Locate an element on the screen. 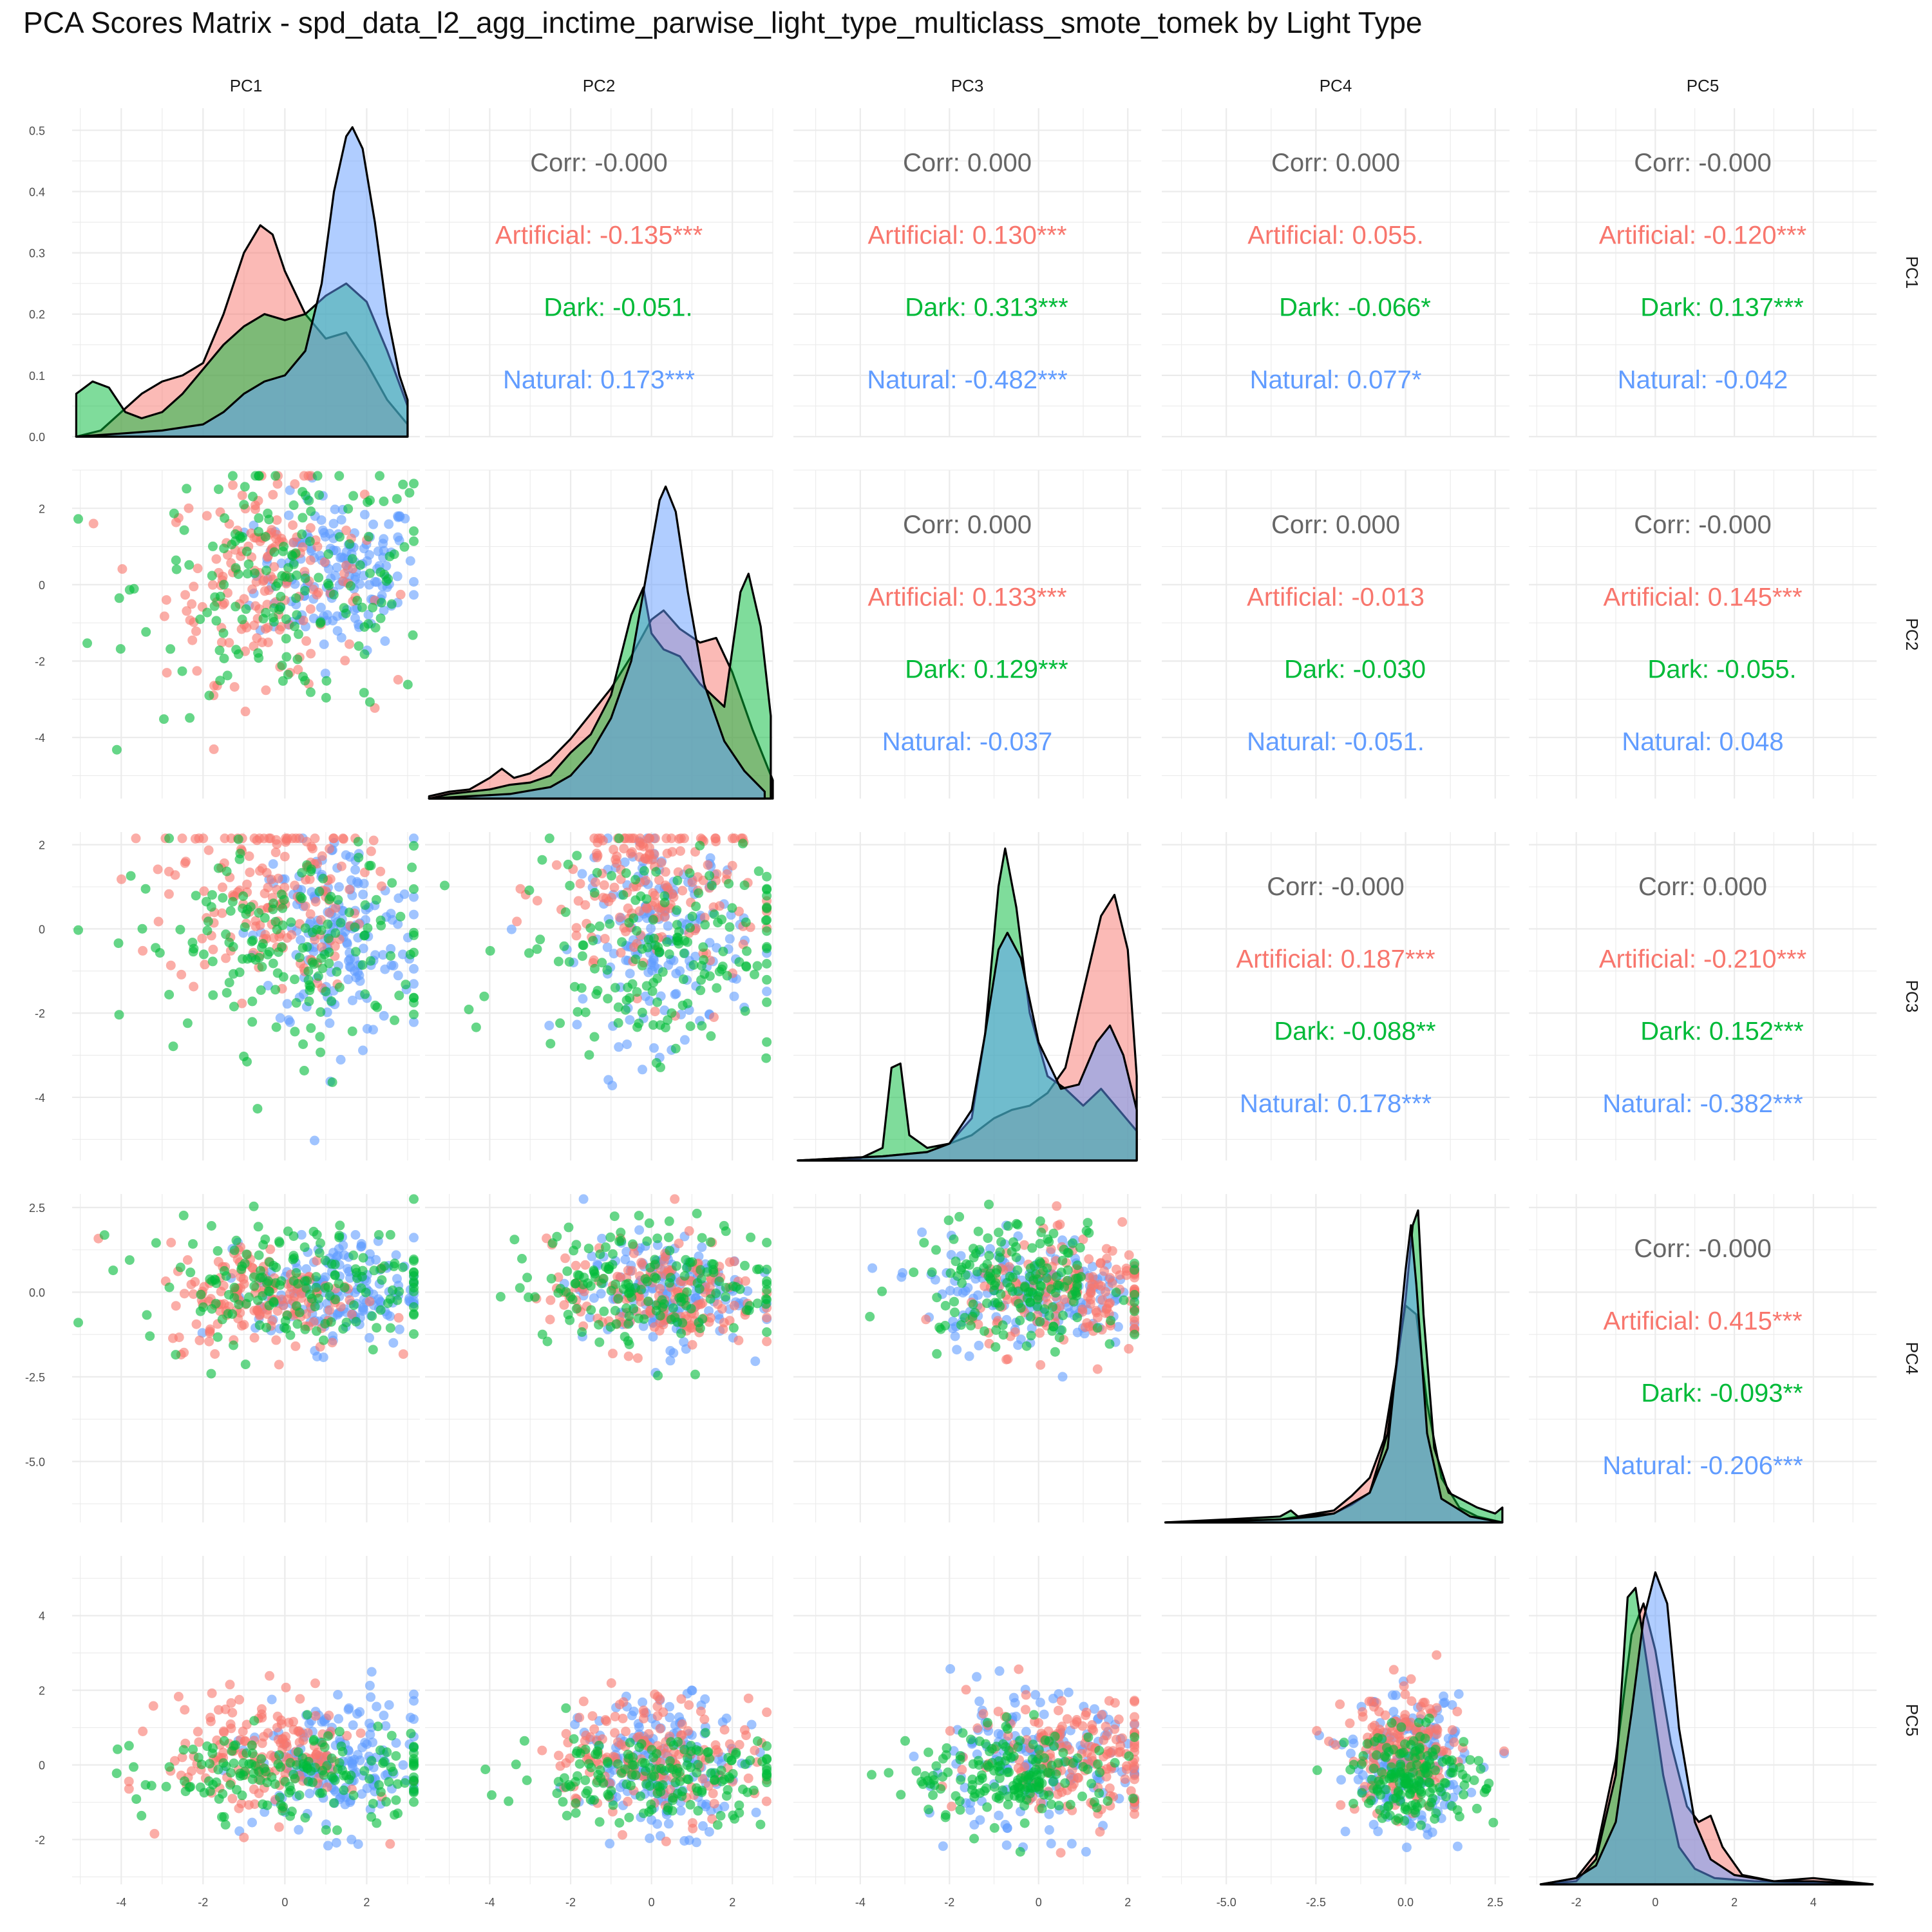 The height and width of the screenshot is (1932, 1932). scatter-panel-PC4-vs-PC3 is located at coordinates (1003, 1290).